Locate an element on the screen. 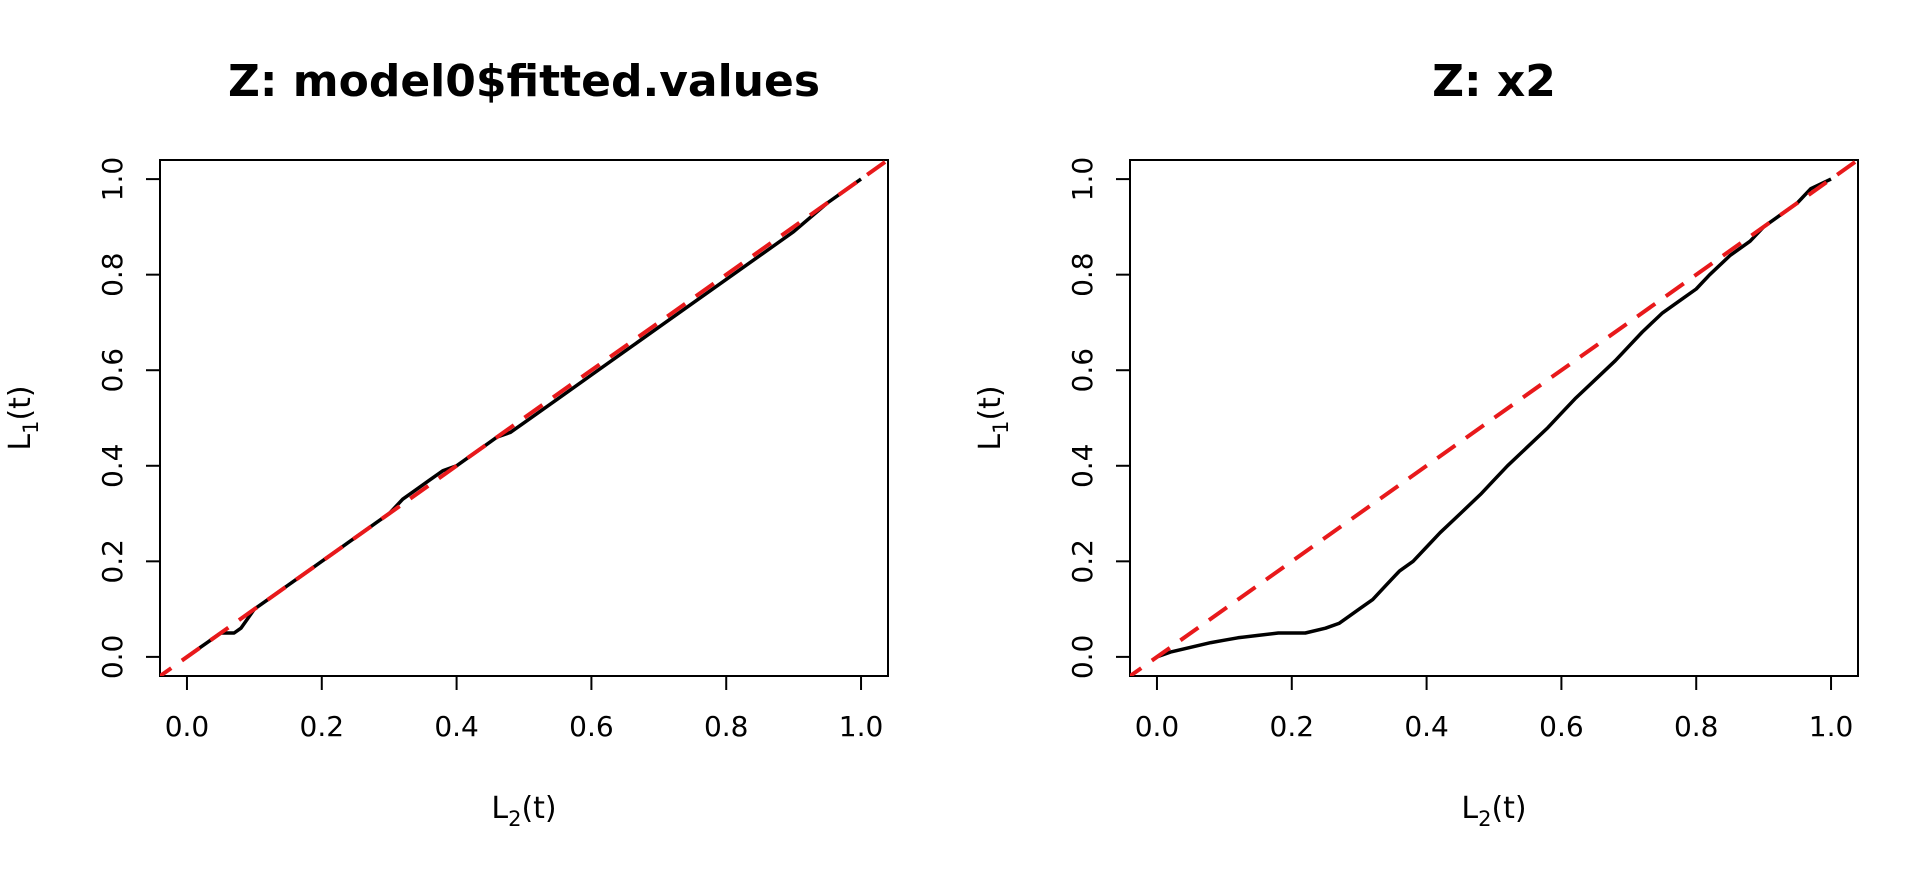 The width and height of the screenshot is (1920, 869). chart-title: Z: model0$fitted.values is located at coordinates (524, 81).